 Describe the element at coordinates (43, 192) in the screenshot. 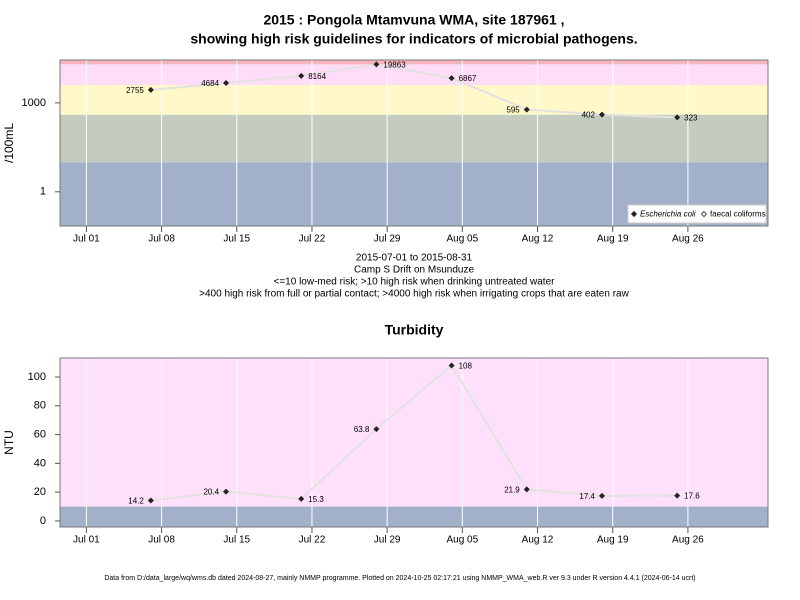

I see `y-tick-label: 1` at that location.